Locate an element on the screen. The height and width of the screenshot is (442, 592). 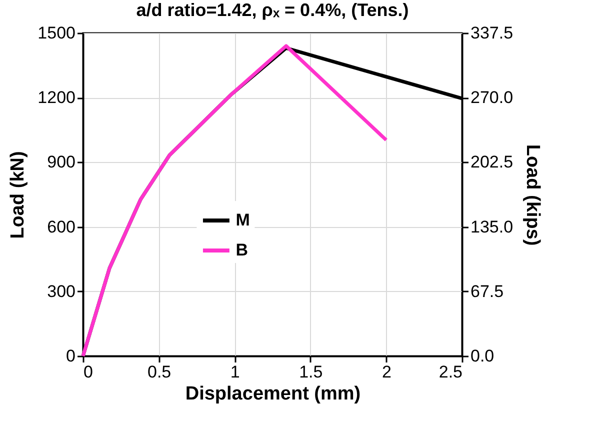
chart-title: a/d ratio=1.42, ρₓ = 0.4%, (Tens.) is located at coordinates (272, 10).